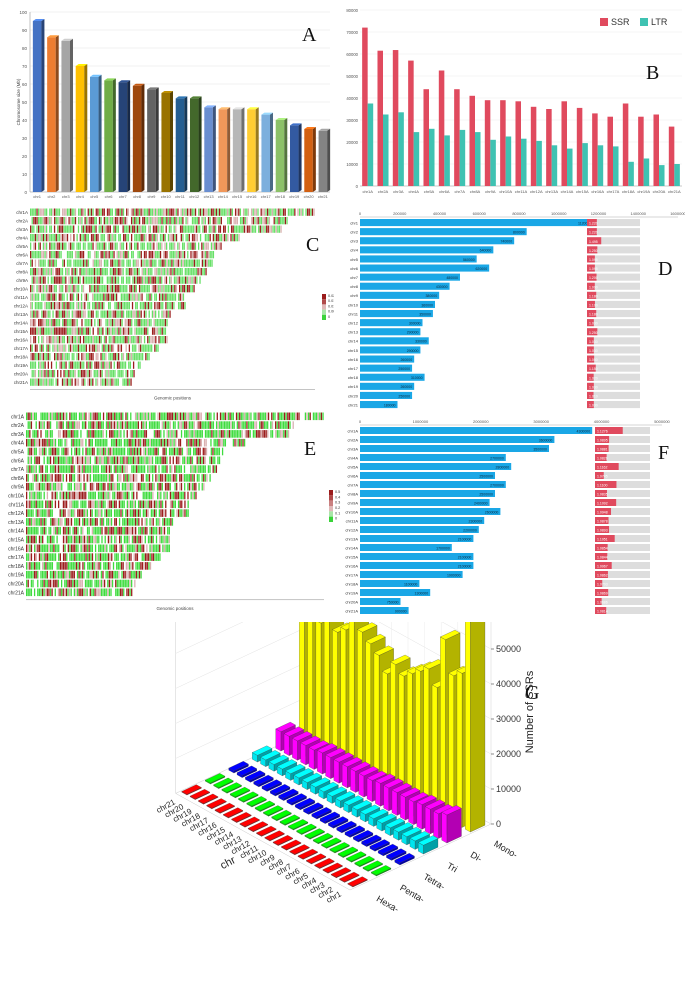 Image resolution: width=685 pixels, height=991 pixels. I want to click on ratio-label: 1.090, so click(593, 287).